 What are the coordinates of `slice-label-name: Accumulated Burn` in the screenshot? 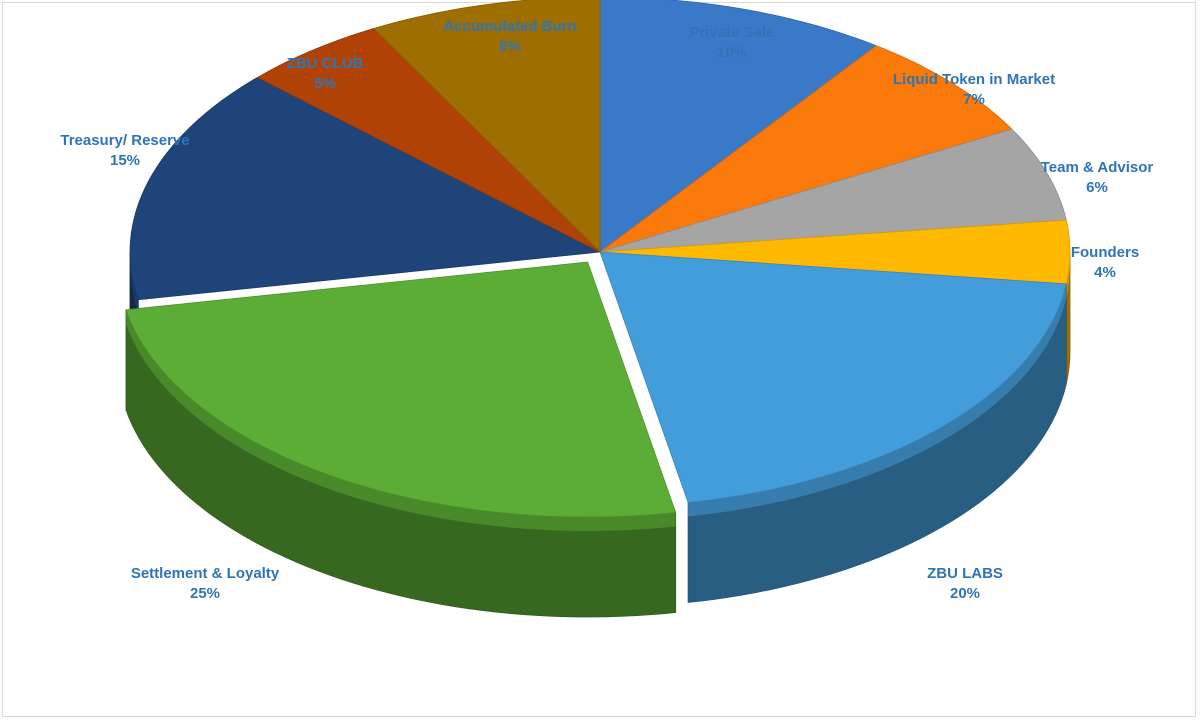 It's located at (509, 26).